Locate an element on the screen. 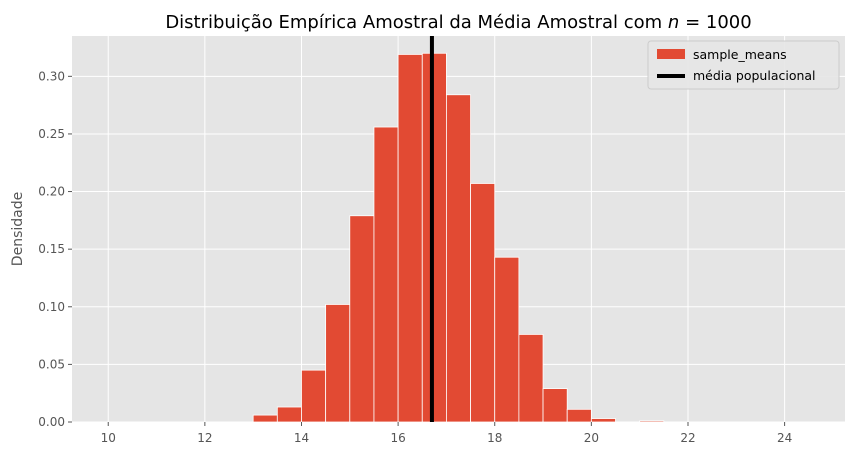 The height and width of the screenshot is (455, 856). chart-title-math: n = 1000 is located at coordinates (710, 22).